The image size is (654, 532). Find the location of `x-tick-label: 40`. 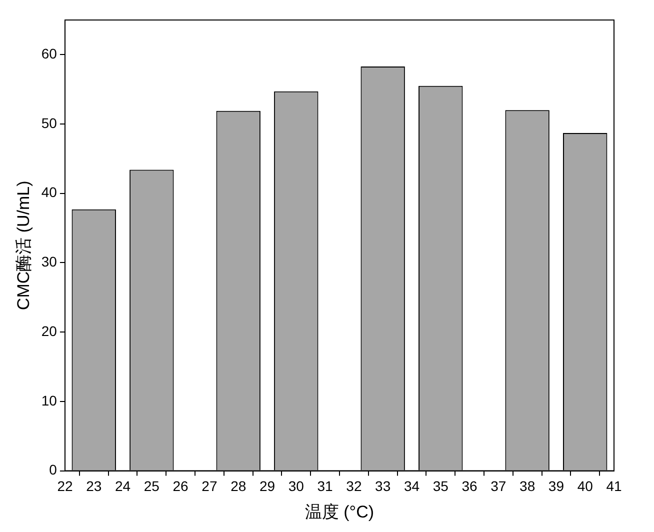

x-tick-label: 40 is located at coordinates (585, 486).